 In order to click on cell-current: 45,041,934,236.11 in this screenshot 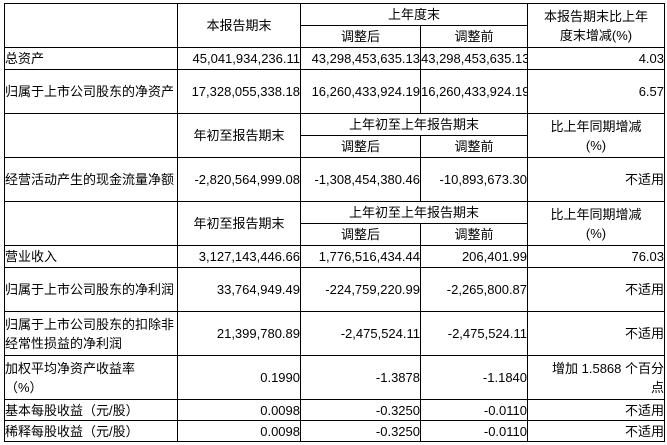, I will do `click(239, 58)`.